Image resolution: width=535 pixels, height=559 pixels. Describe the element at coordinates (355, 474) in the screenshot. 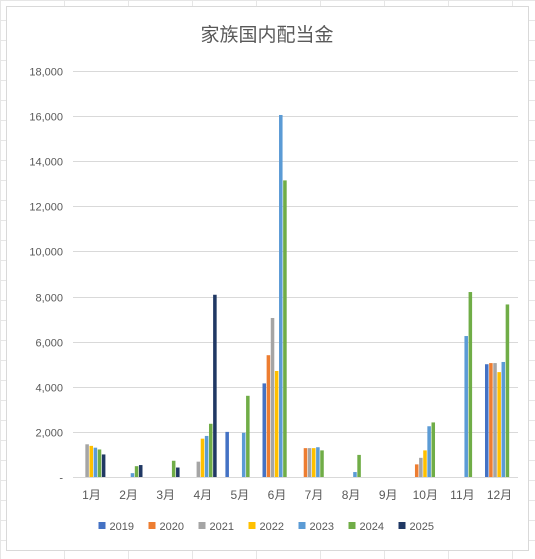

I see `bar-2023-8月` at that location.